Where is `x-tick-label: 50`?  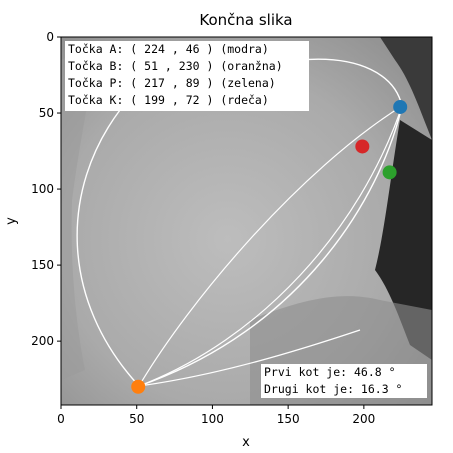 x-tick-label: 50 is located at coordinates (136, 419).